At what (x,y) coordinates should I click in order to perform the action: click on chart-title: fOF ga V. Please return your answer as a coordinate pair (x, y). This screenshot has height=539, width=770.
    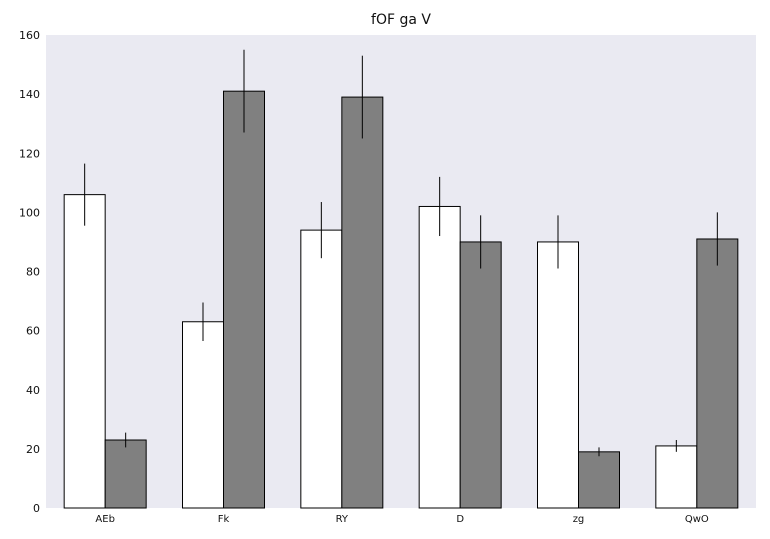
    Looking at the image, I should click on (401, 20).